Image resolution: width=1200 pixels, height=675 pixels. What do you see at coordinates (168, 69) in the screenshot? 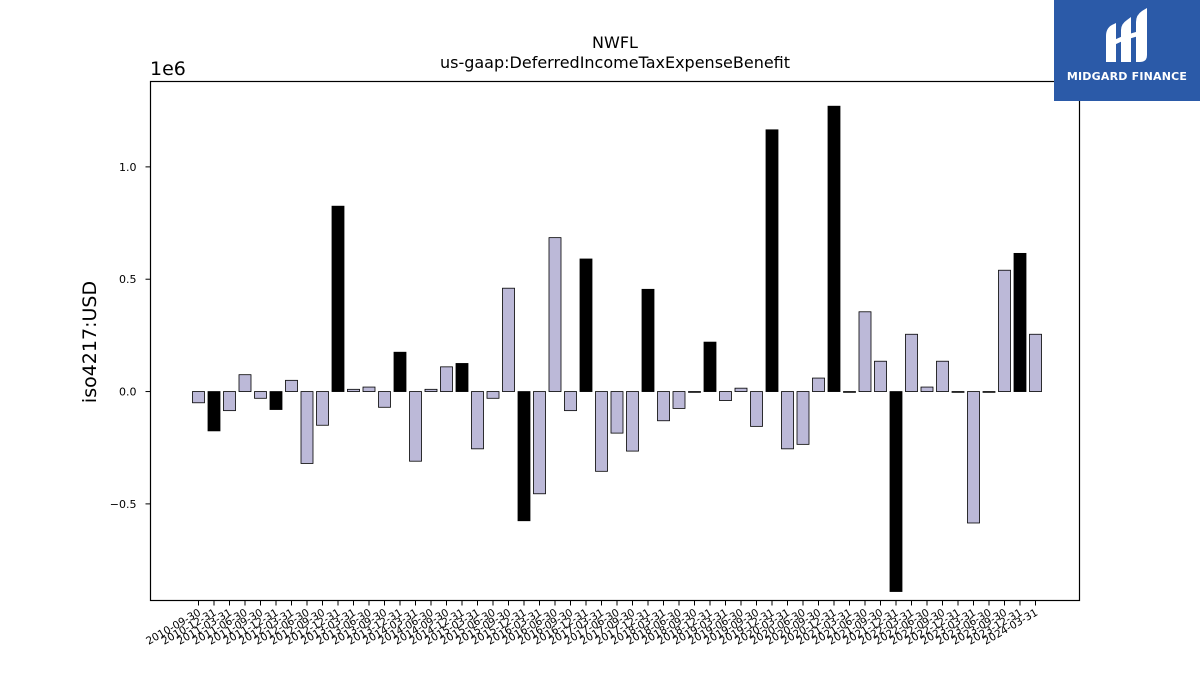
I see `y-offset-label: 1e6` at bounding box center [168, 69].